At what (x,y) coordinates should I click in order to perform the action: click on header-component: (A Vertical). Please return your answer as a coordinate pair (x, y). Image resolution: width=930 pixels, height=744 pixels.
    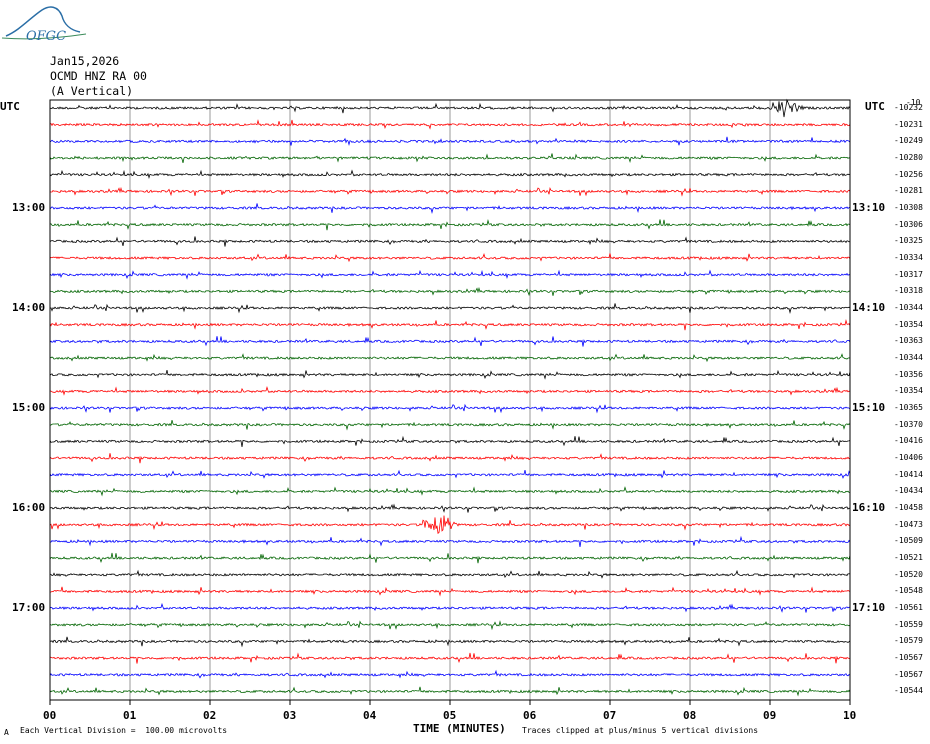
    Looking at the image, I should click on (92, 91).